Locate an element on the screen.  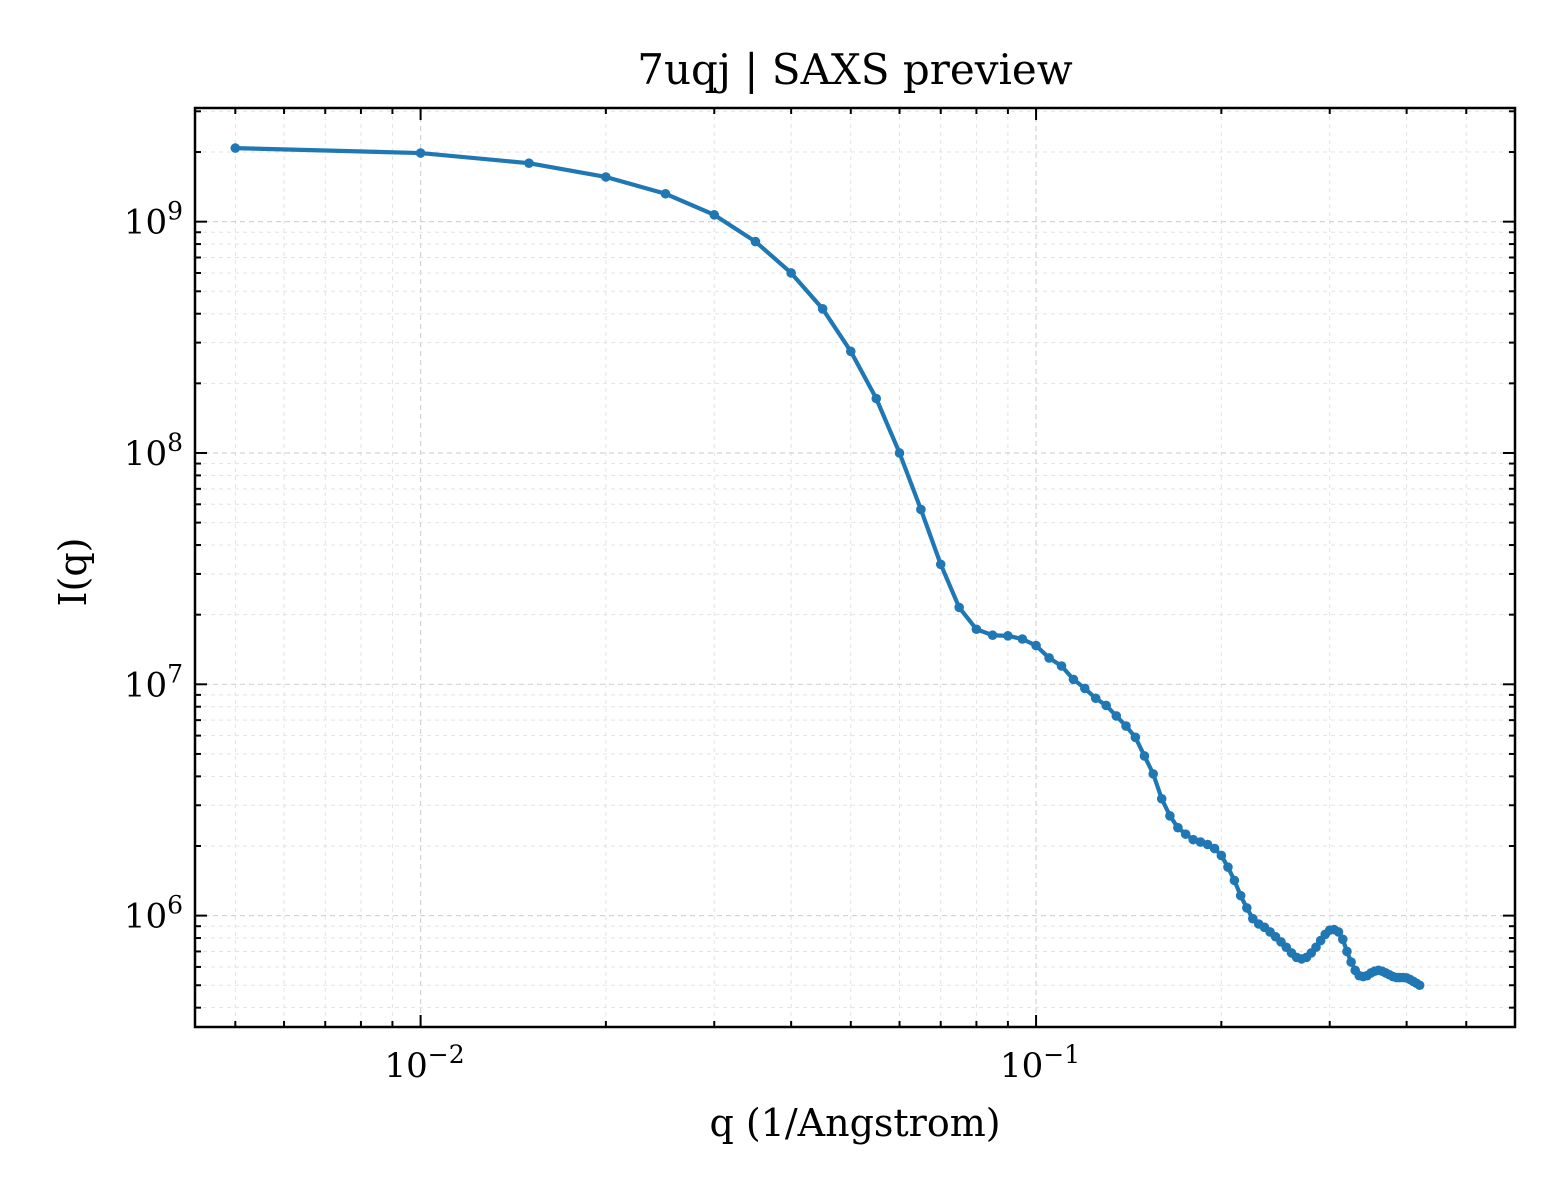
x-tick-label: 10⁻² is located at coordinates (425, 1063).